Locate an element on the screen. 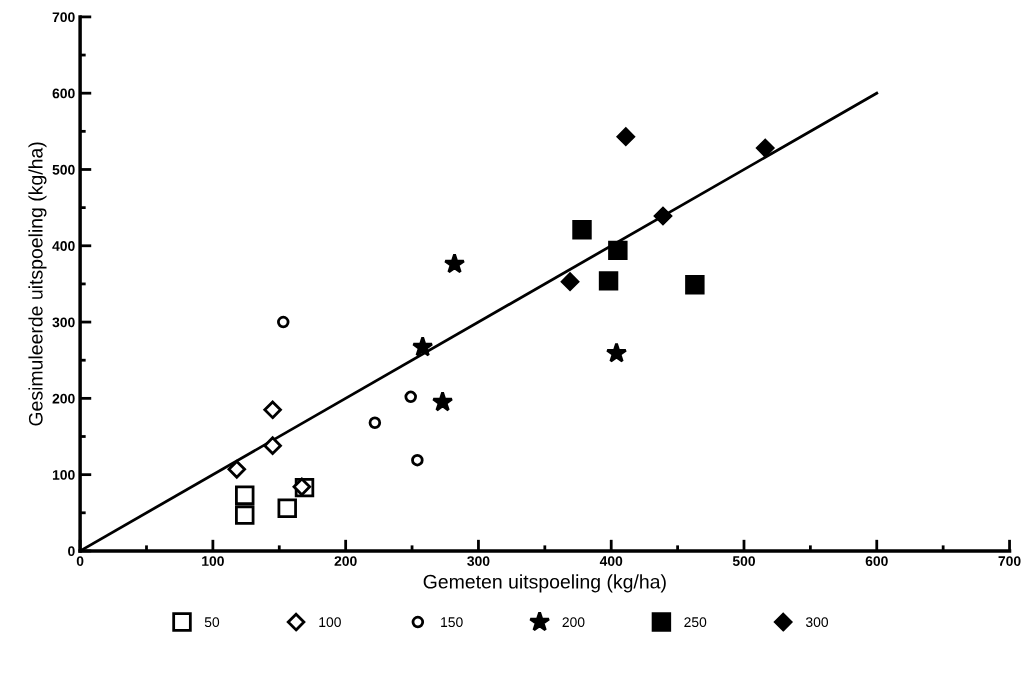  legend-label: 50 is located at coordinates (212, 622).